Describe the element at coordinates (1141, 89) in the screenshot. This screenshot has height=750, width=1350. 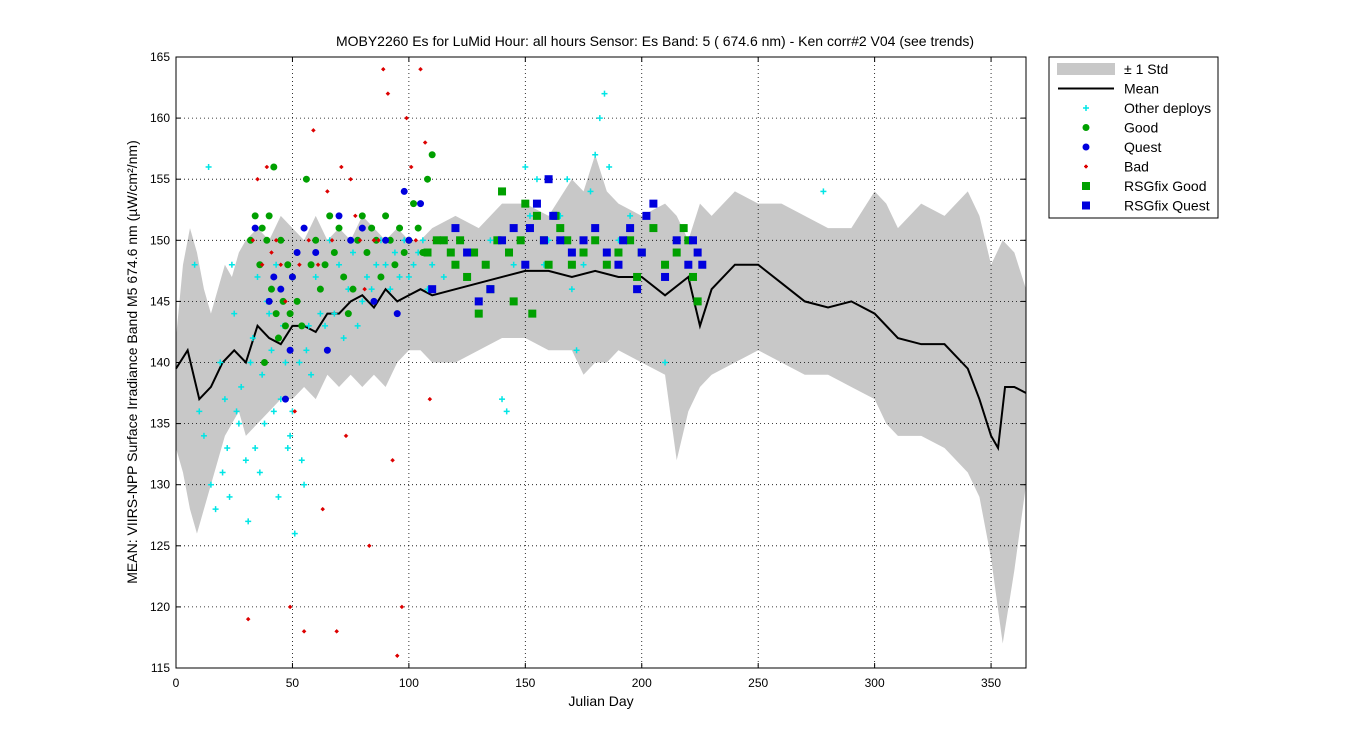
I see `legend-label: Mean` at that location.